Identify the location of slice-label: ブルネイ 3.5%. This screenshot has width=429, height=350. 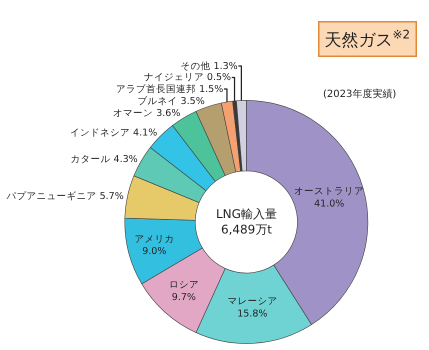
(171, 100).